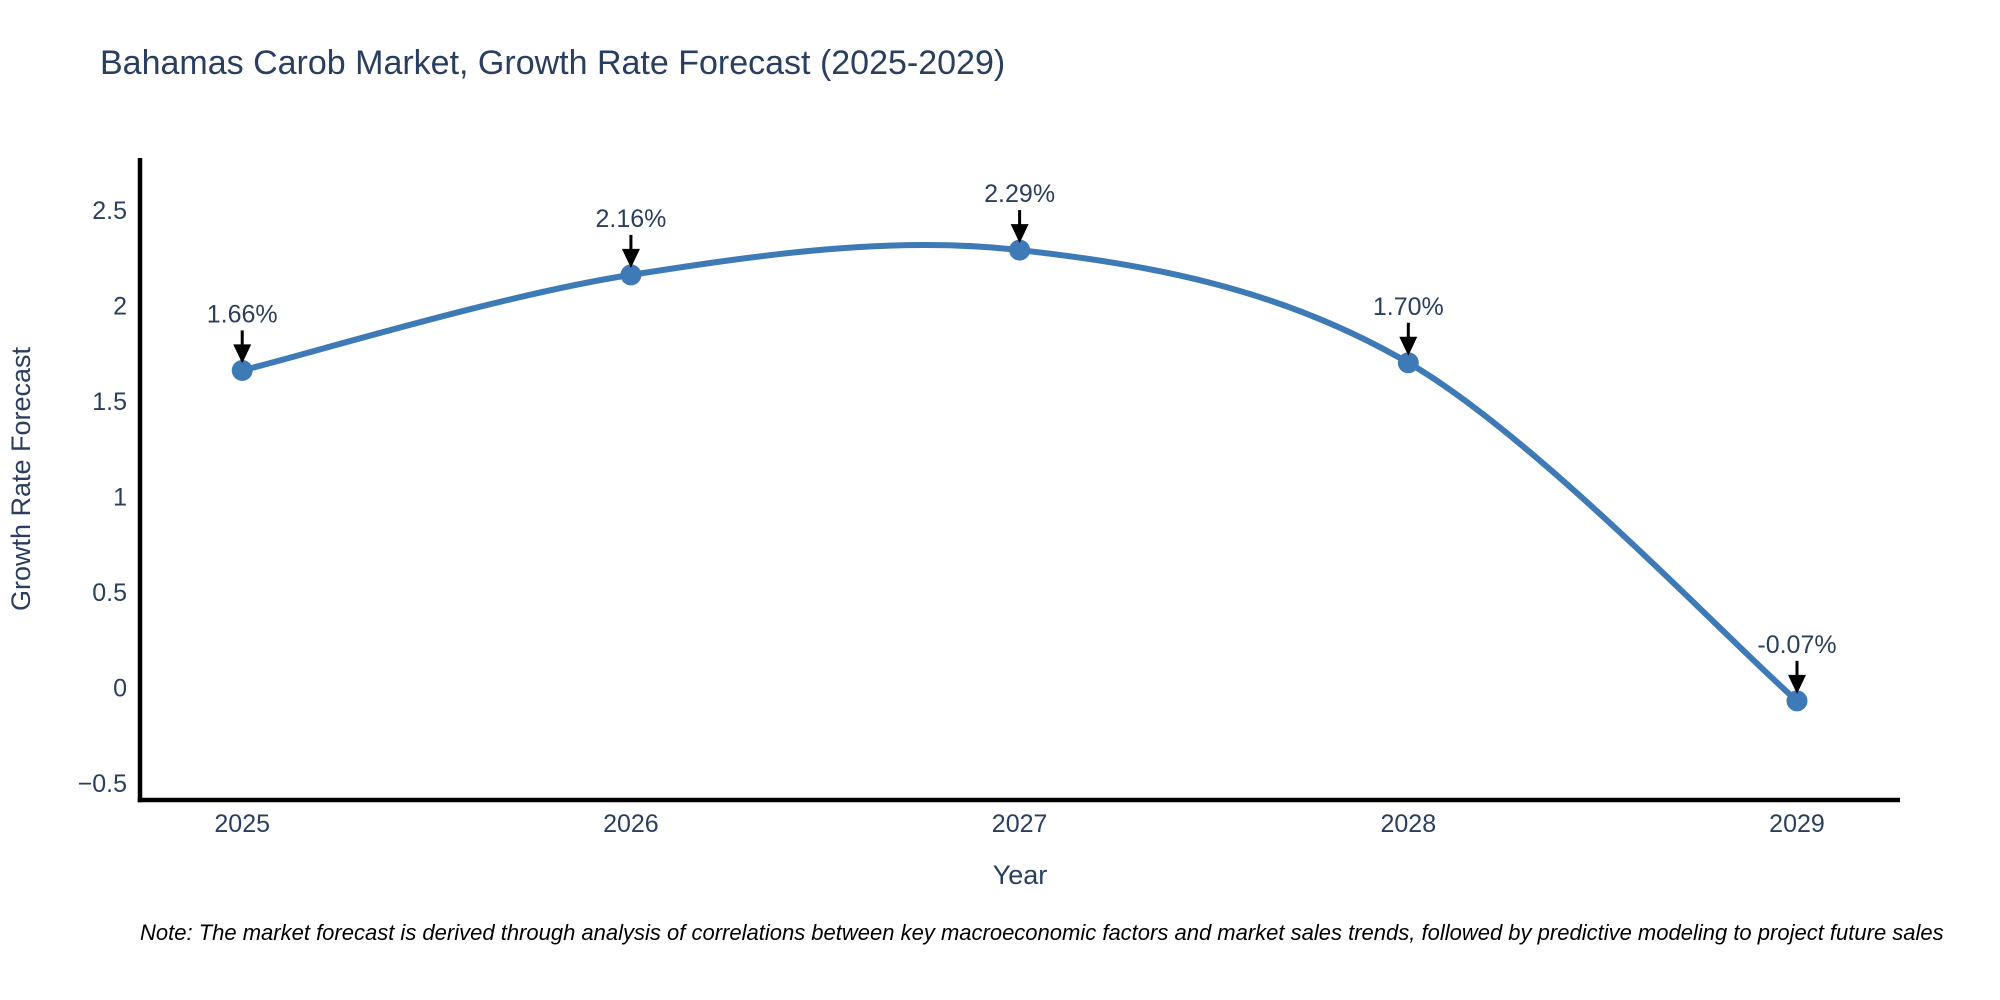 The width and height of the screenshot is (2000, 1000). Describe the element at coordinates (1019, 194) in the screenshot. I see `annotation-label: 2.29%` at that location.